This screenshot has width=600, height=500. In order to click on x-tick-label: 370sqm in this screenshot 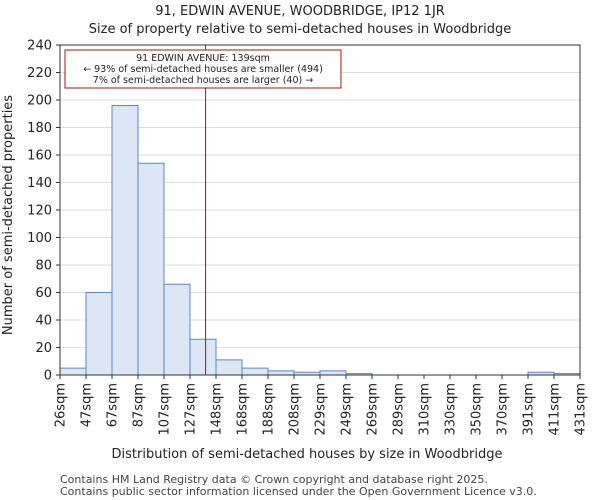, I will do `click(503, 409)`.